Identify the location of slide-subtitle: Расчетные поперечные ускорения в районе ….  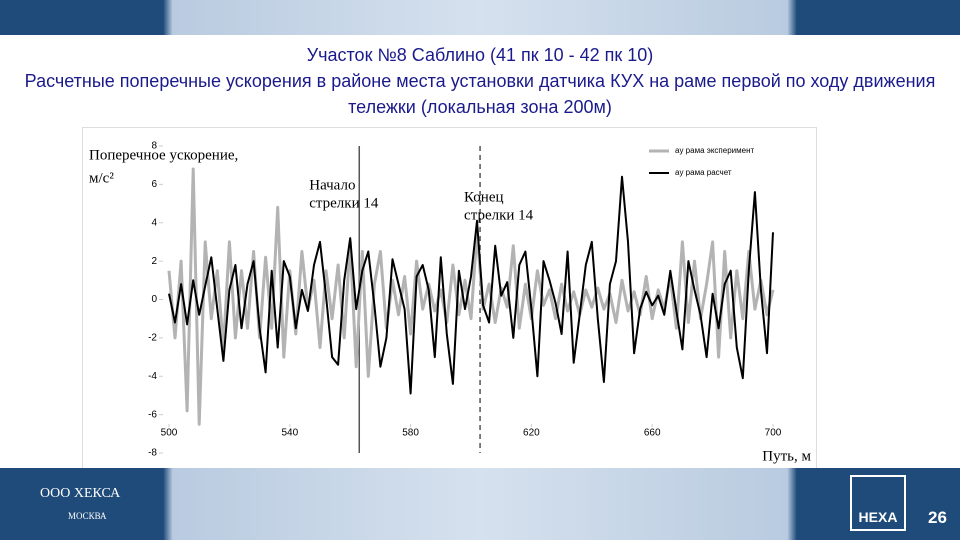
(480, 94).